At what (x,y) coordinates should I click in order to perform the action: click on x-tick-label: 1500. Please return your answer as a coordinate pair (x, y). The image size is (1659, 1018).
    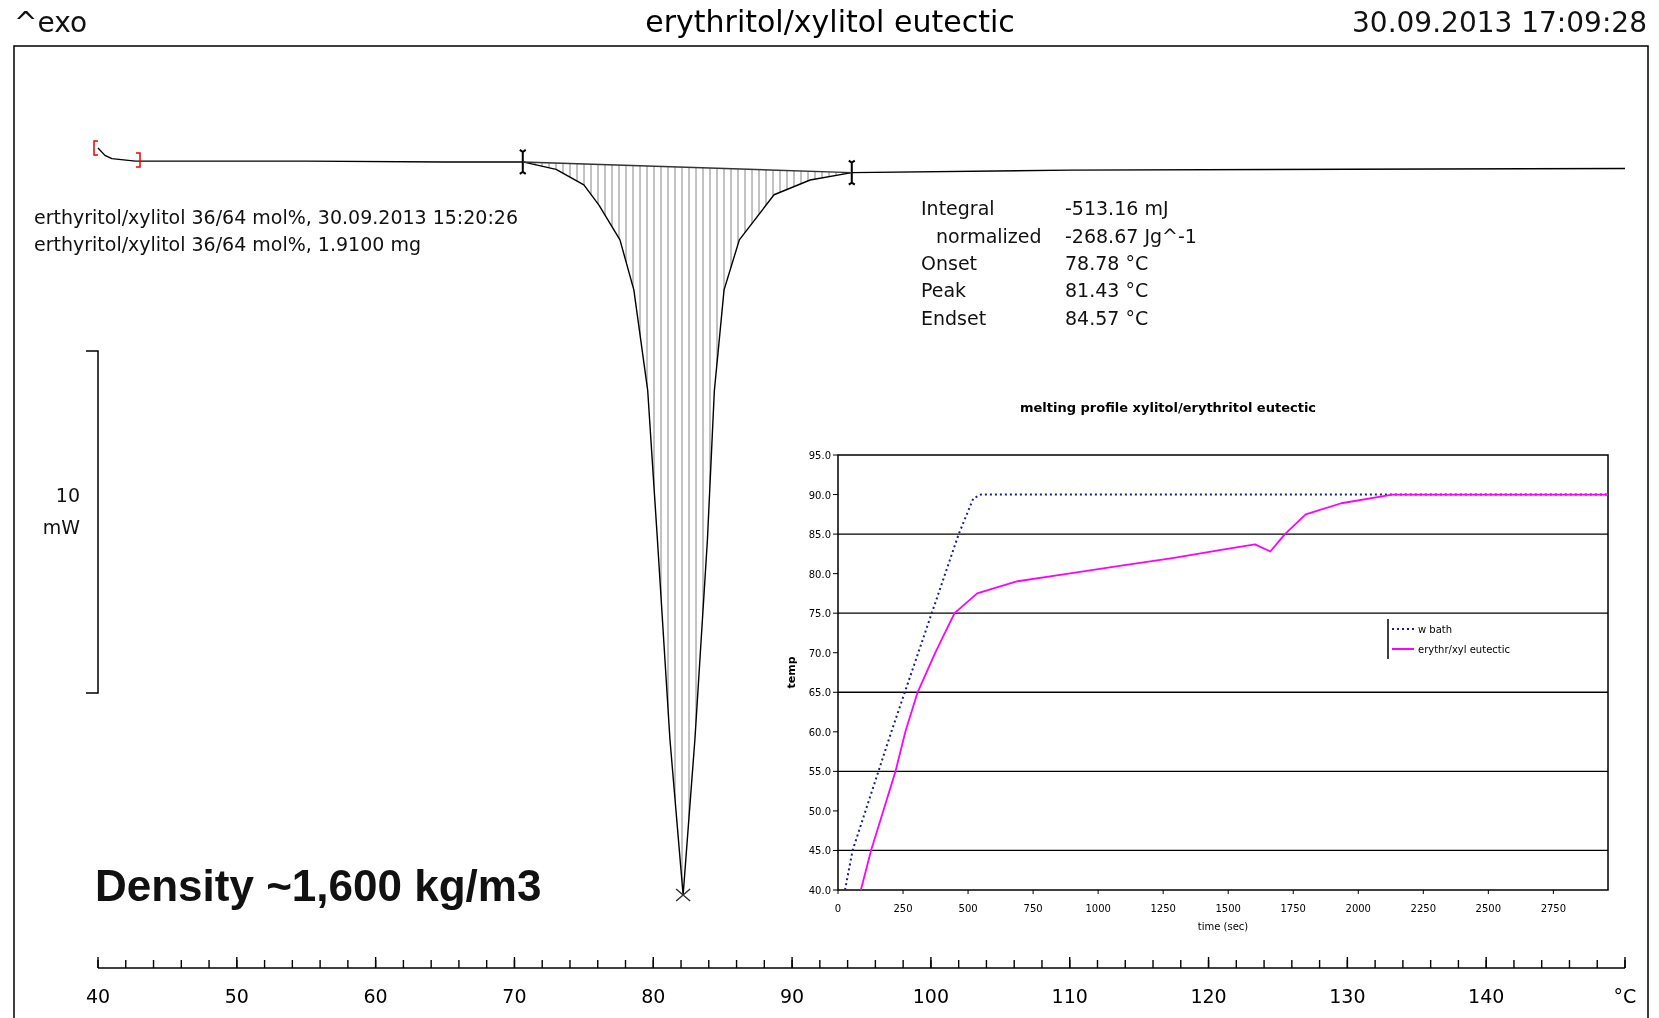
    Looking at the image, I should click on (1228, 908).